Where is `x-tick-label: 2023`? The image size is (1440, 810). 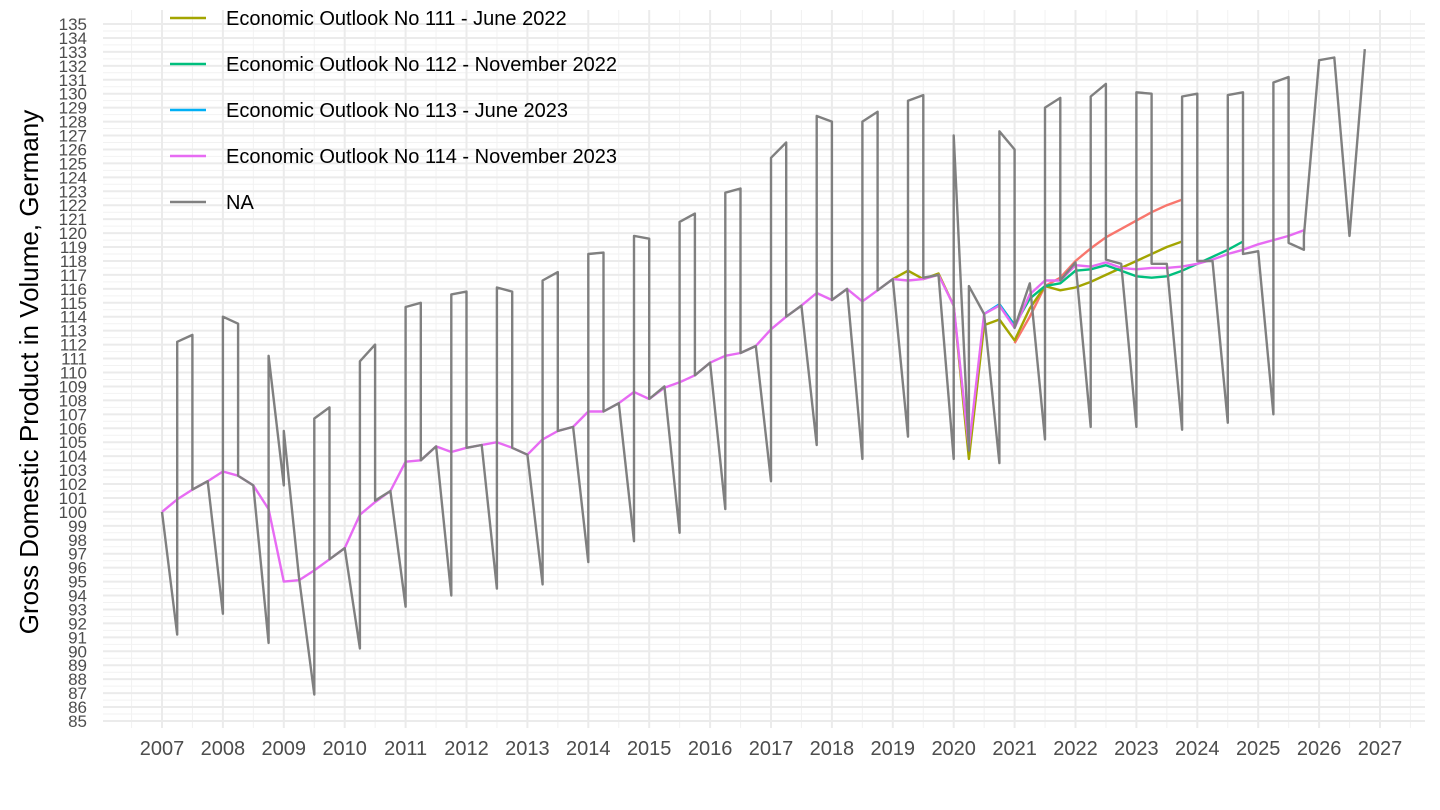
x-tick-label: 2023 is located at coordinates (1136, 749).